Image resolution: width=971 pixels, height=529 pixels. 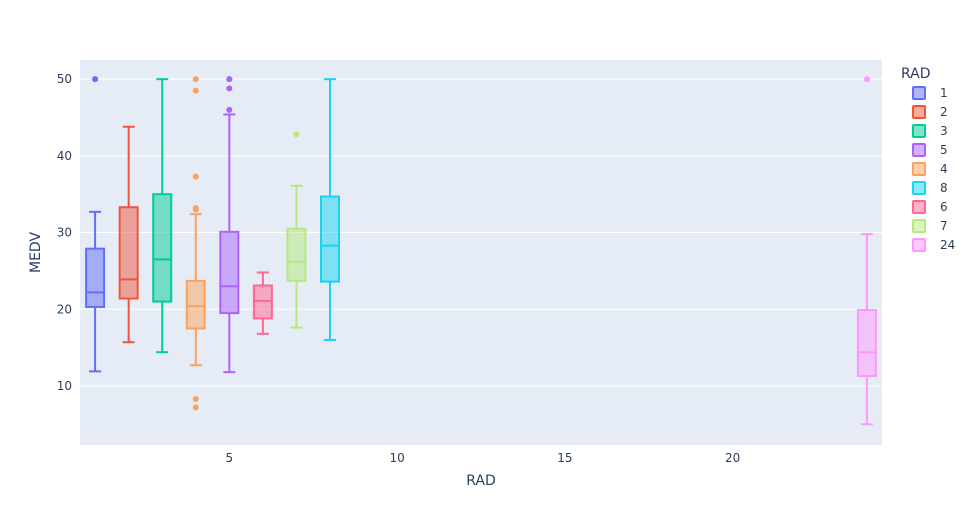 What do you see at coordinates (947, 245) in the screenshot?
I see `legend-label: 24` at bounding box center [947, 245].